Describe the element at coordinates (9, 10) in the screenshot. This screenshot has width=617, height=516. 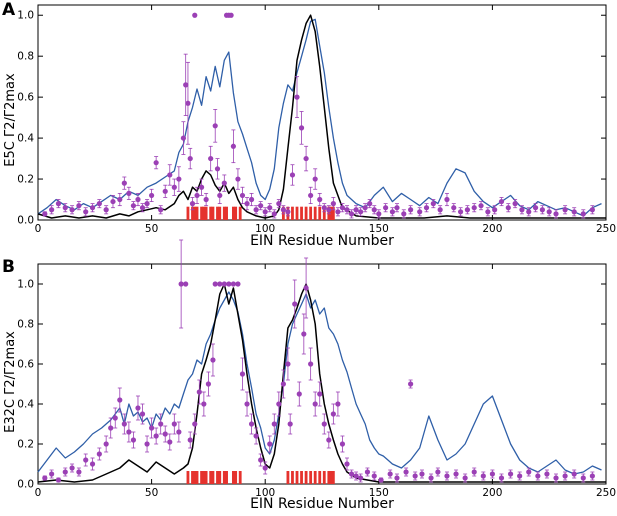
I see `panel-a-label: A` at that location.